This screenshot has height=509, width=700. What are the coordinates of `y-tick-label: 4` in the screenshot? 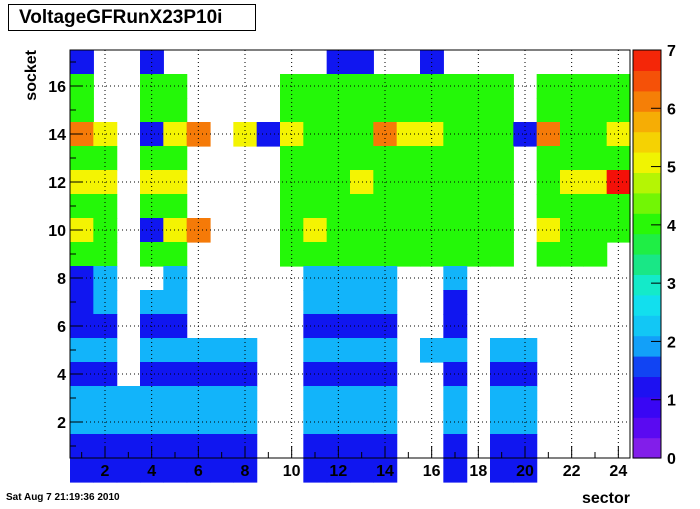 It's located at (61, 375).